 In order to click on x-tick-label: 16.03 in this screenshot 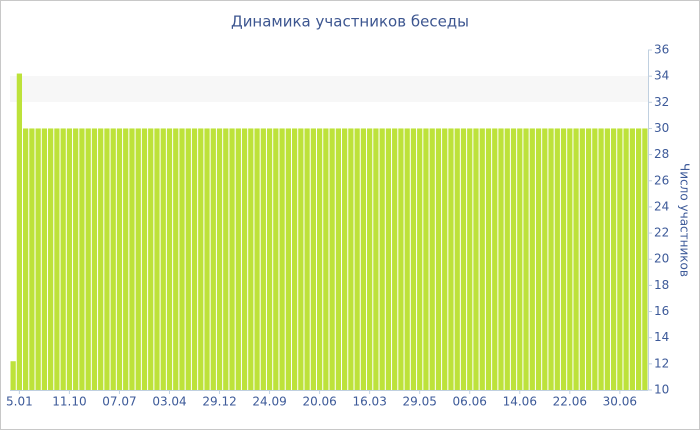, I will do `click(369, 402)`.